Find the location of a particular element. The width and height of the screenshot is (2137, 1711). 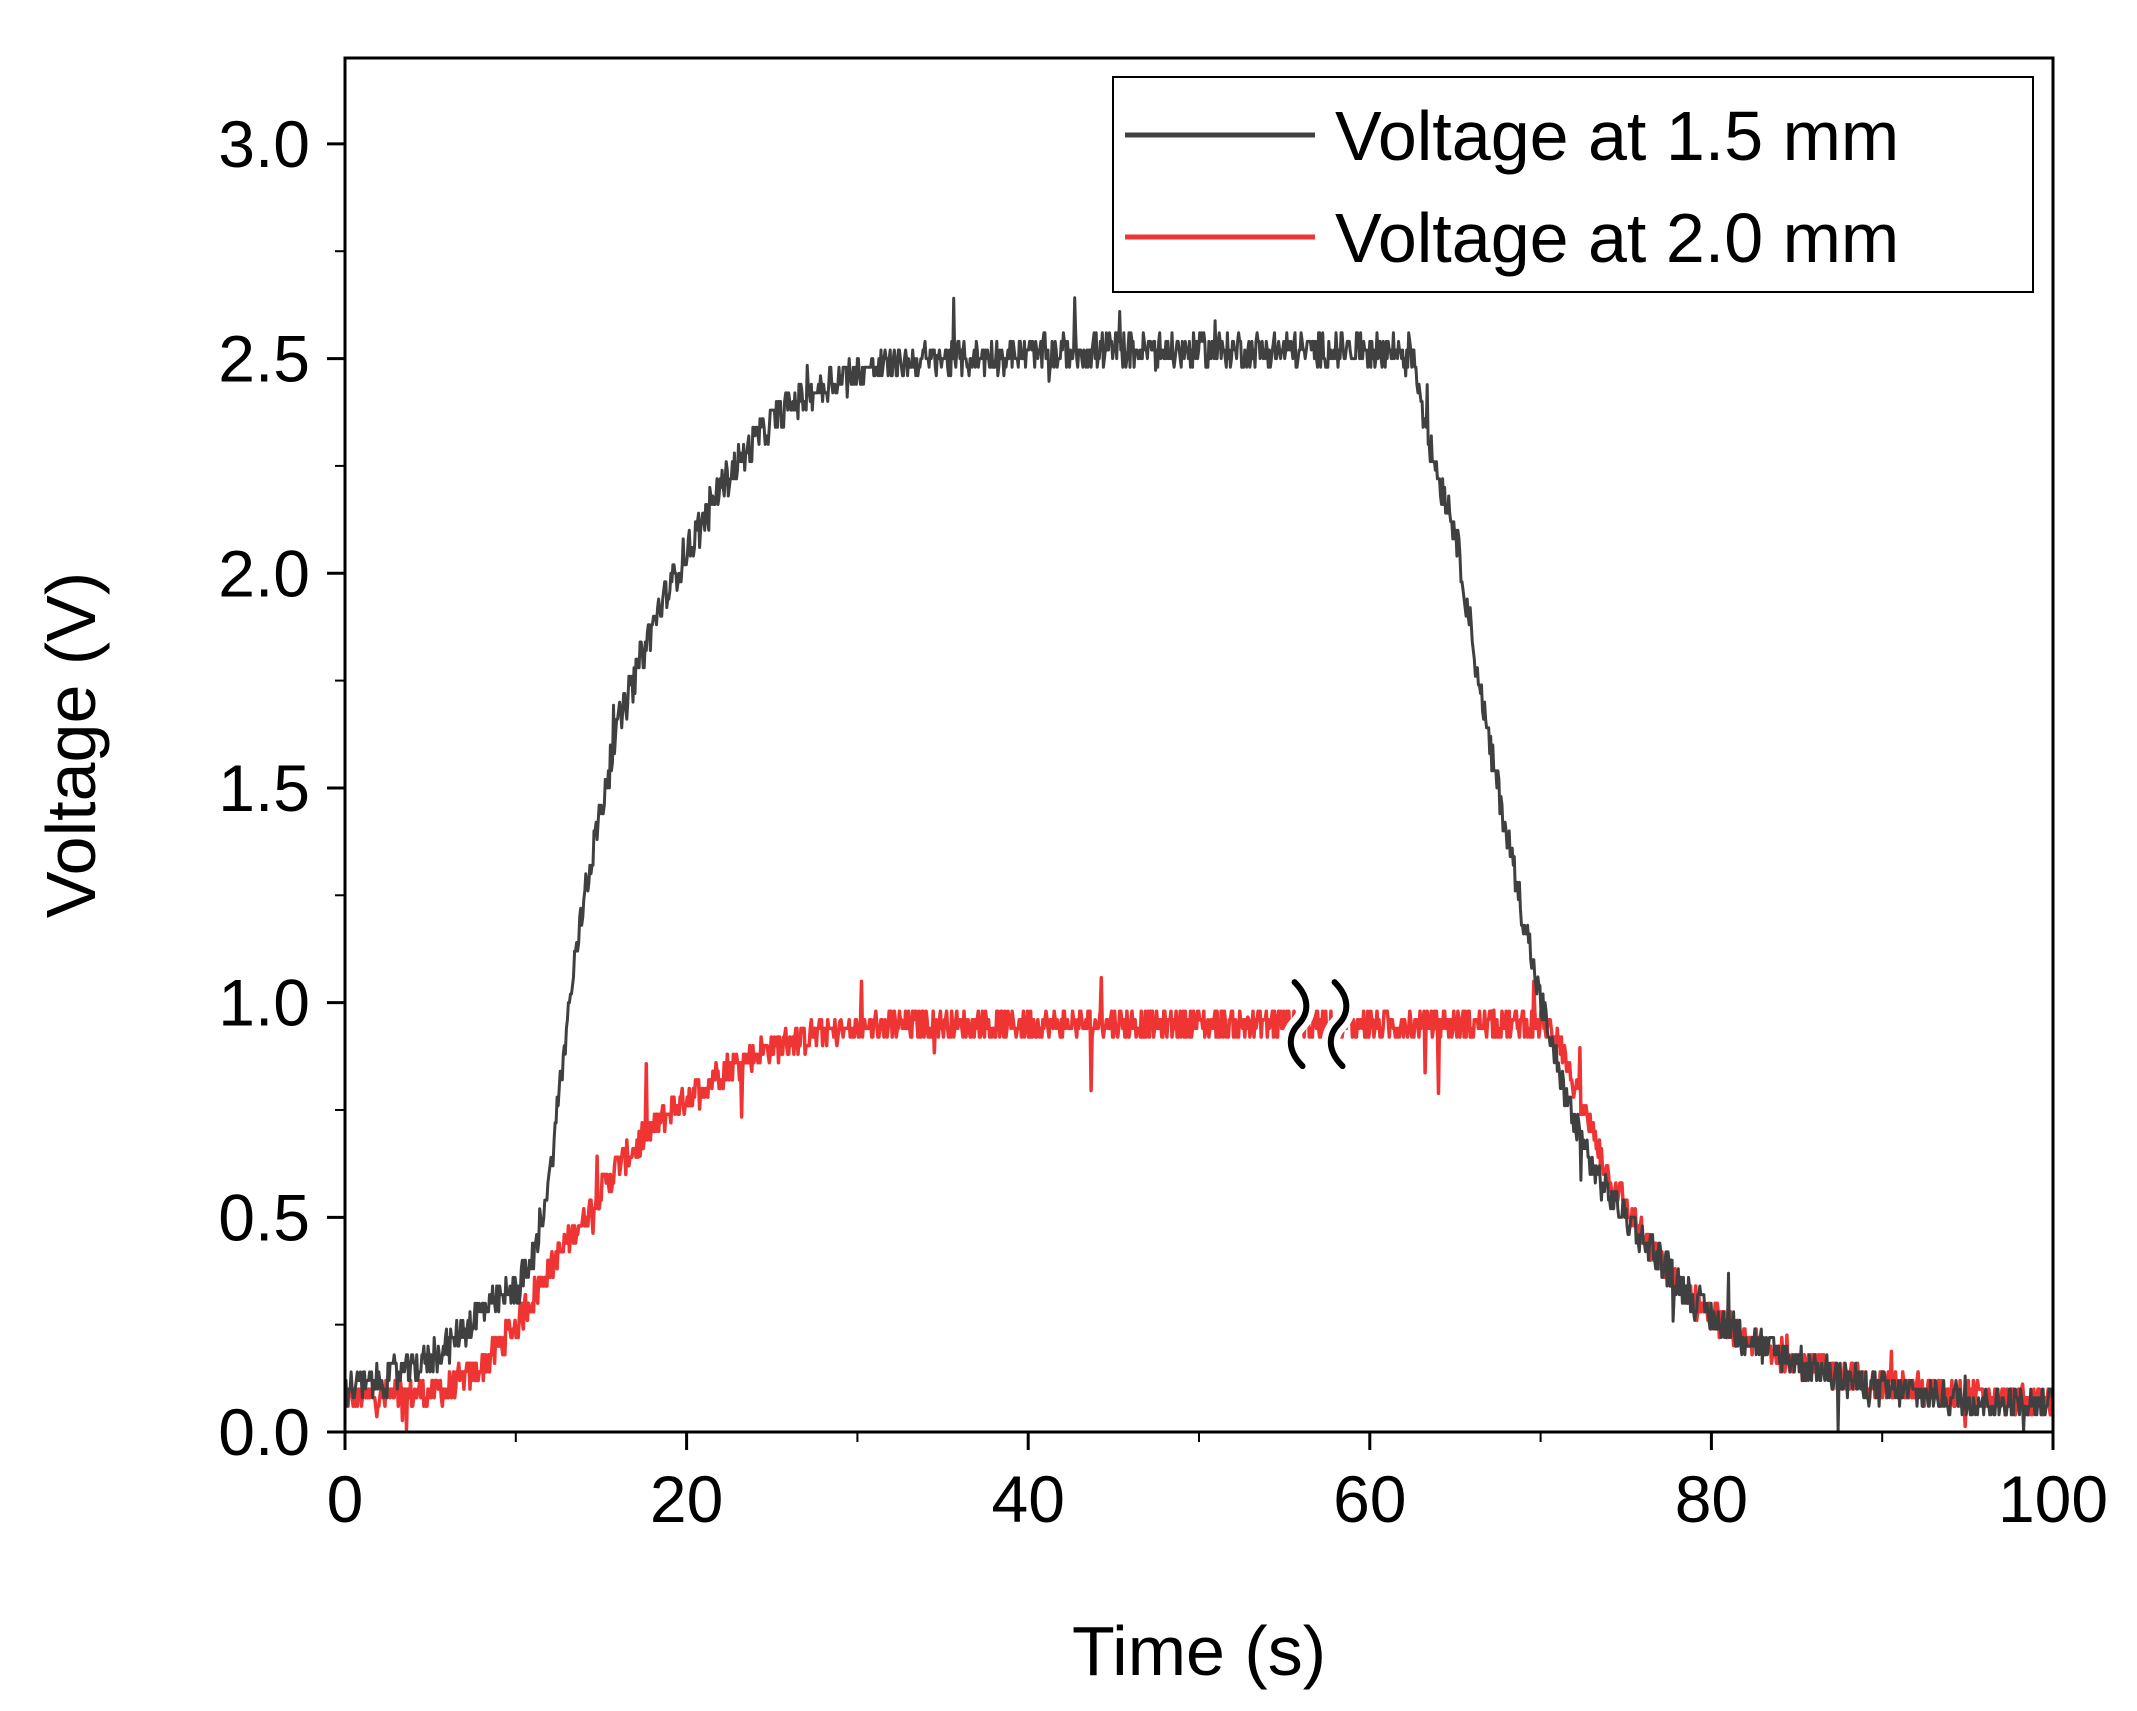

y-tick-label: 3.0 is located at coordinates (264, 144).